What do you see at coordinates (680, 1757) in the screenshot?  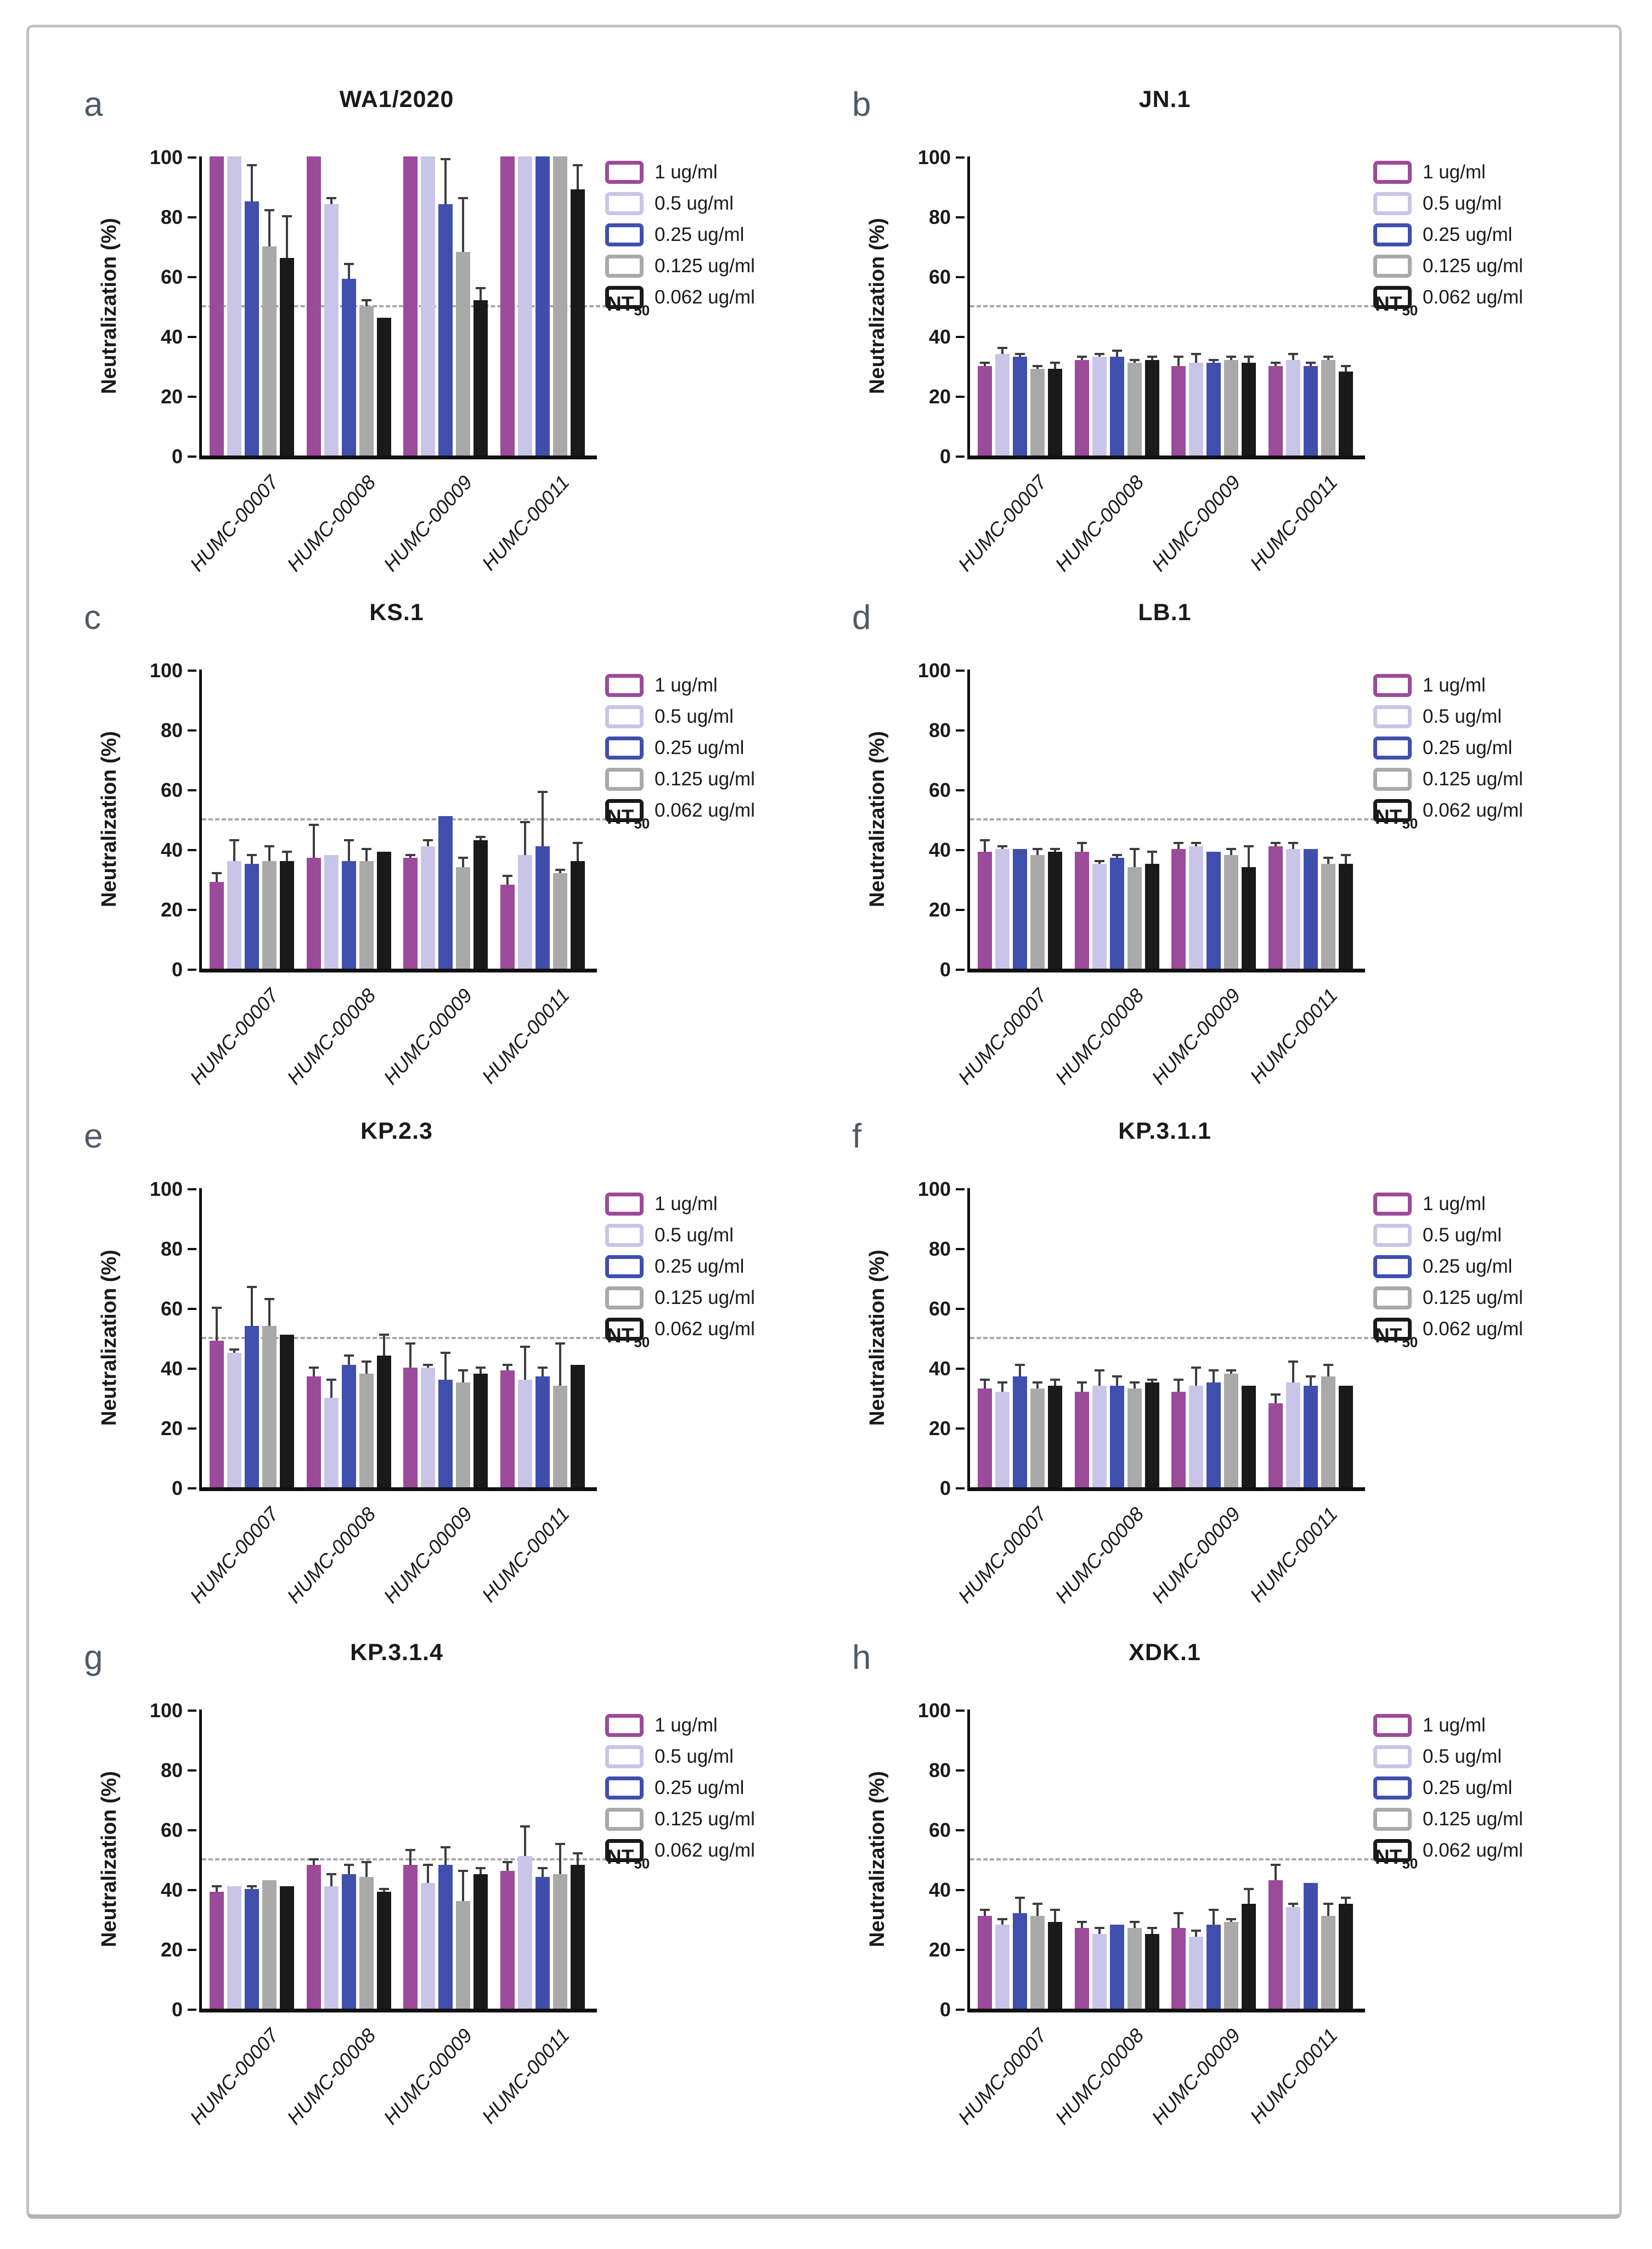 I see `legend-entry: 0.5 ug/ml` at bounding box center [680, 1757].